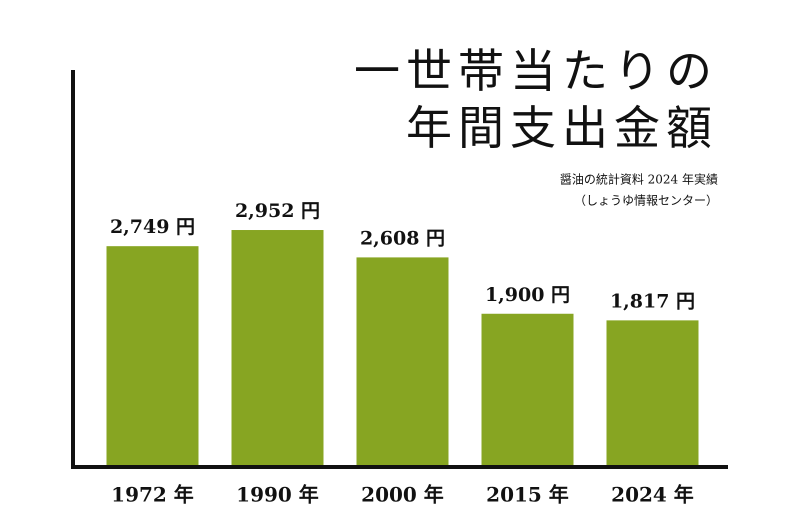  What do you see at coordinates (402, 495) in the screenshot?
I see `x-tick-label: 2000 年` at bounding box center [402, 495].